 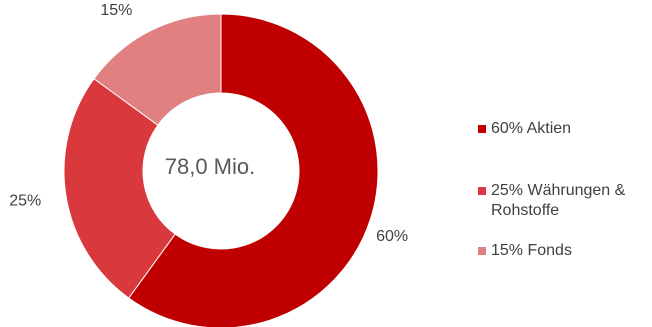 What do you see at coordinates (392, 236) in the screenshot?
I see `slice-label-aktien: 60%` at bounding box center [392, 236].